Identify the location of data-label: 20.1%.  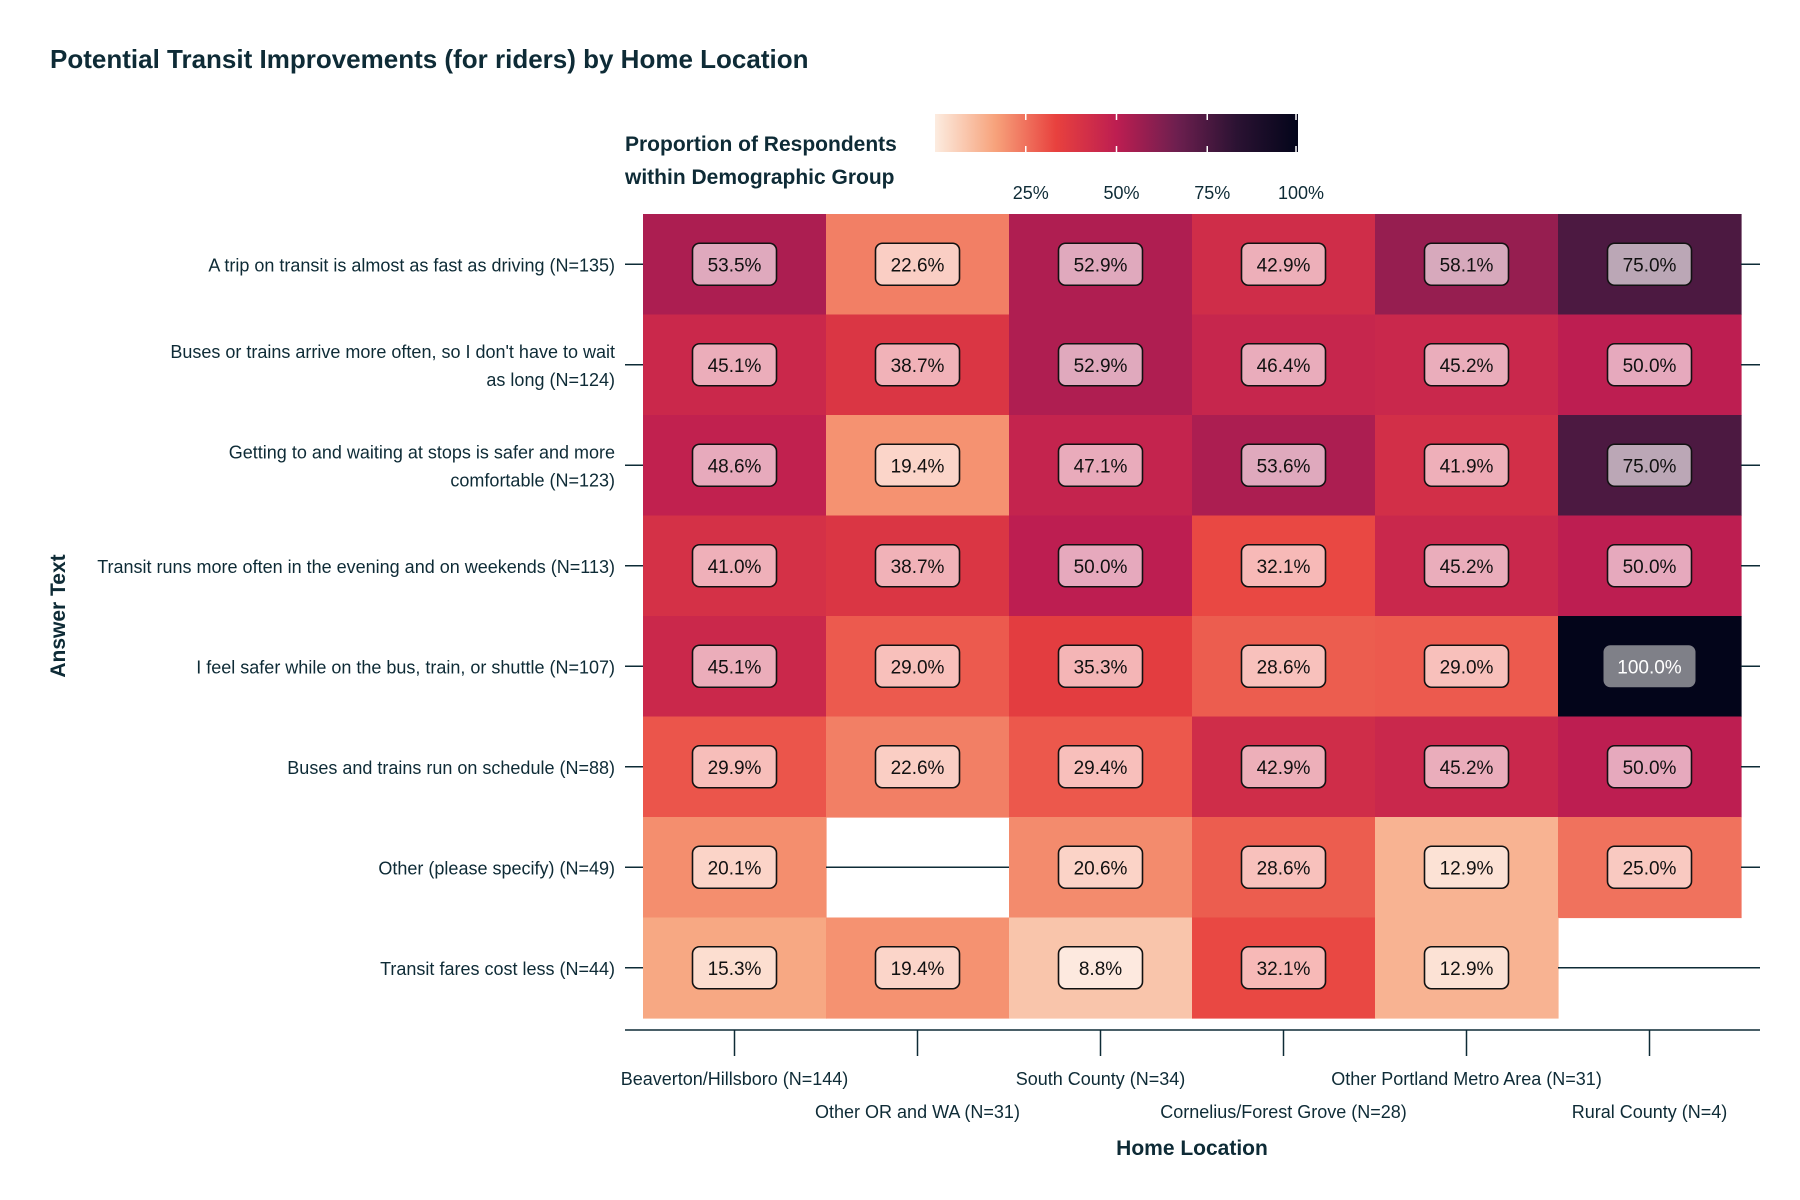
(735, 868).